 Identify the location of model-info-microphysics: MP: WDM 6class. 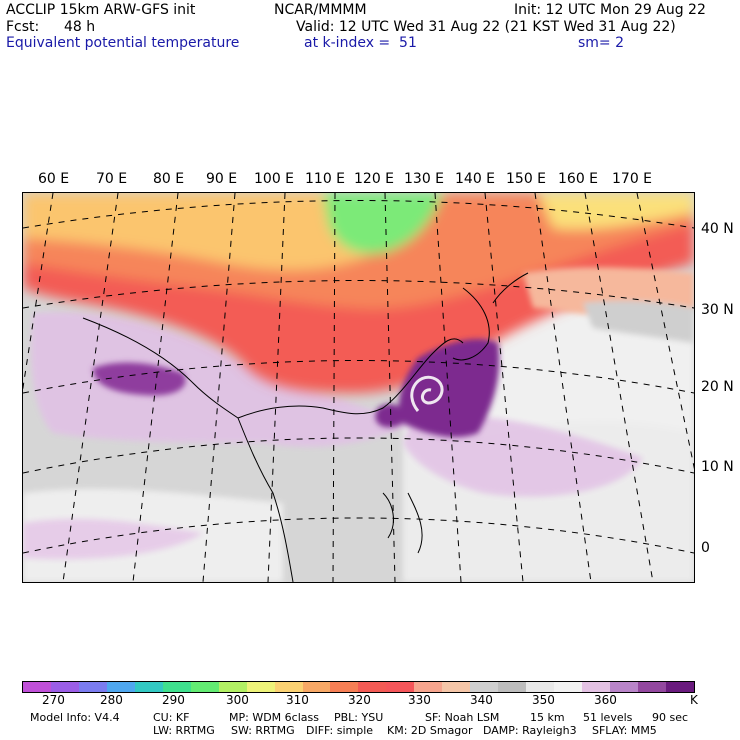
(274, 717).